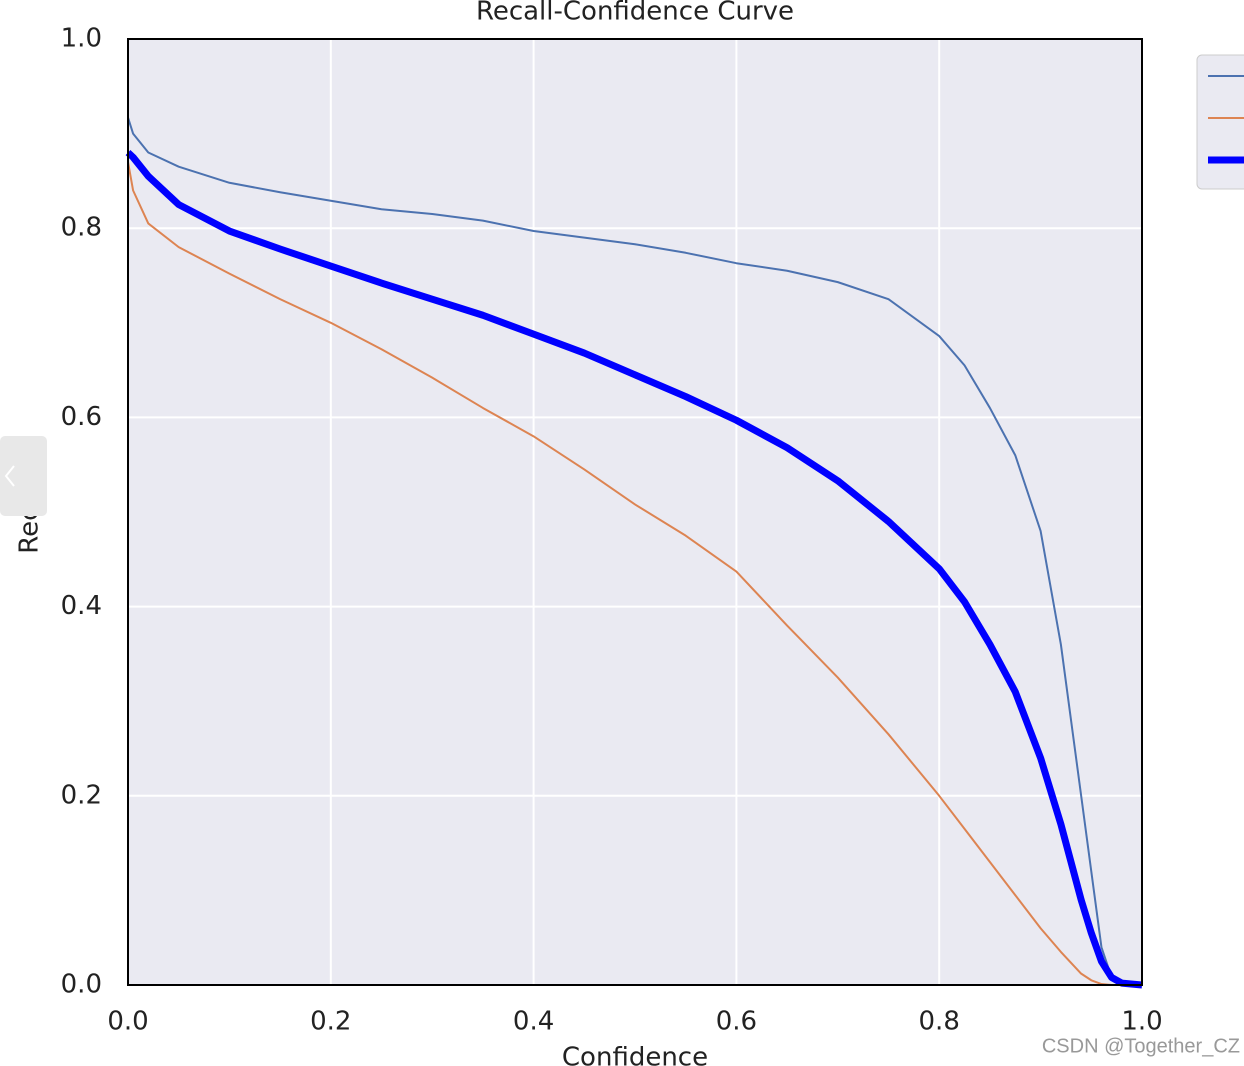  What do you see at coordinates (23, 476) in the screenshot?
I see `side-tab` at bounding box center [23, 476].